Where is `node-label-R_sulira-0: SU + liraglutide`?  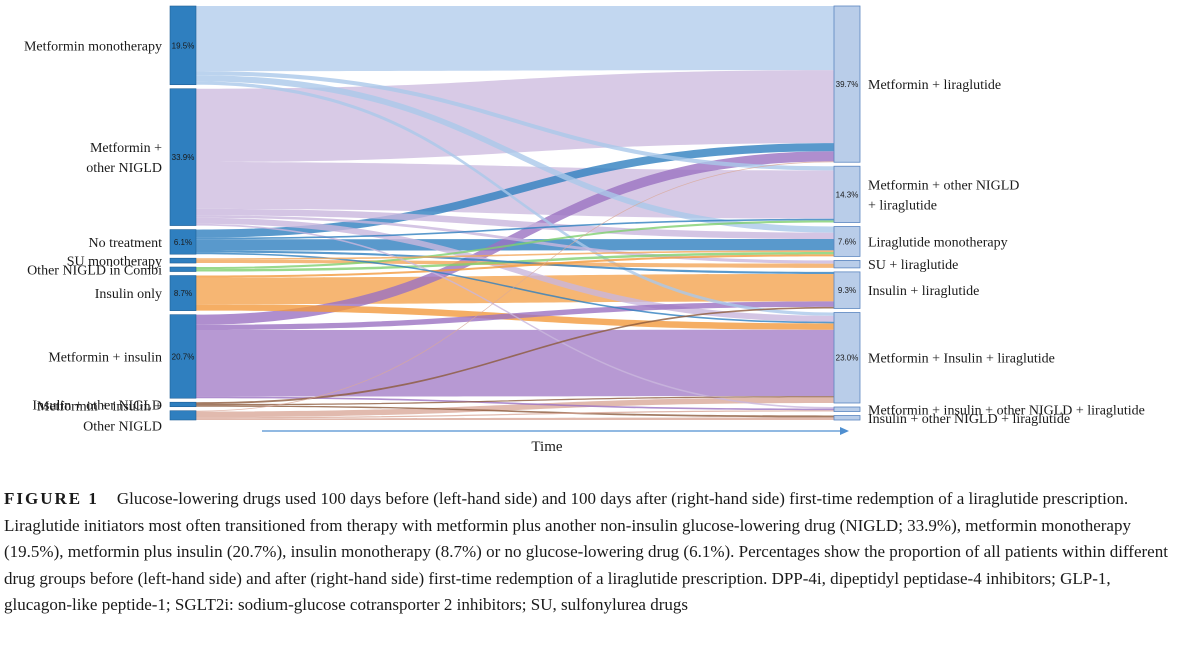 node-label-R_sulira-0: SU + liraglutide is located at coordinates (913, 265).